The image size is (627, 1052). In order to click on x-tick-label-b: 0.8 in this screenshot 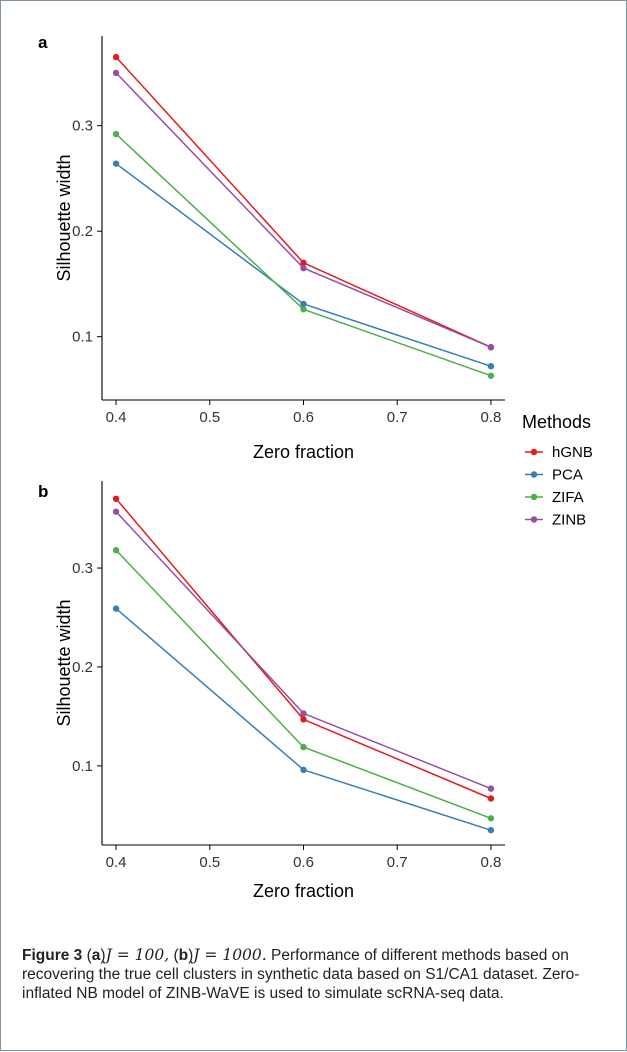, I will do `click(491, 862)`.